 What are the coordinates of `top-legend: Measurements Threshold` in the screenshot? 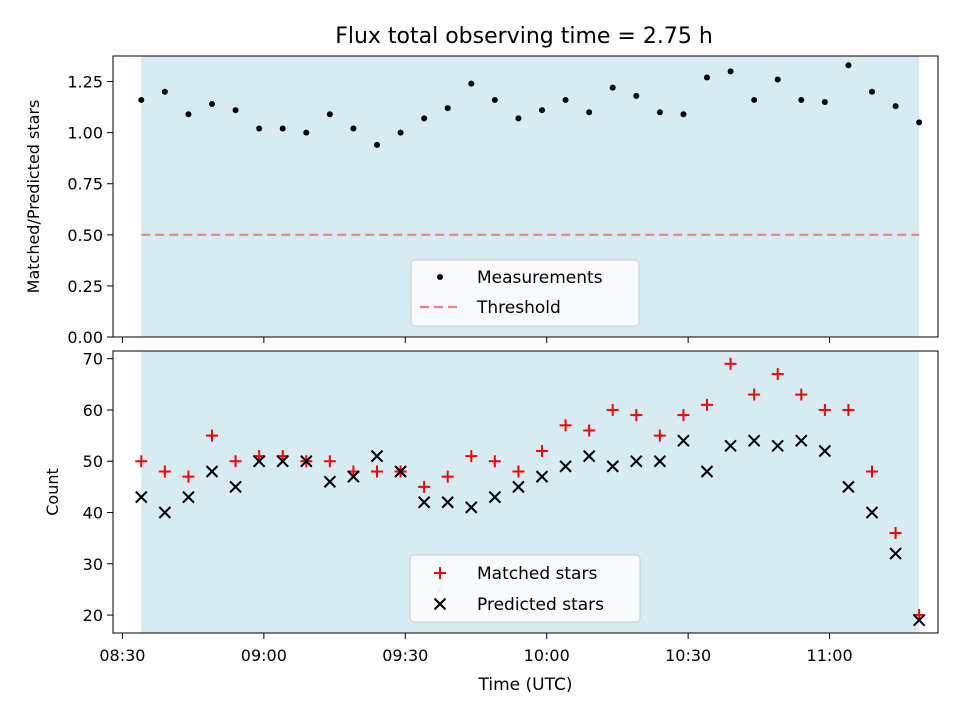 It's located at (525, 293).